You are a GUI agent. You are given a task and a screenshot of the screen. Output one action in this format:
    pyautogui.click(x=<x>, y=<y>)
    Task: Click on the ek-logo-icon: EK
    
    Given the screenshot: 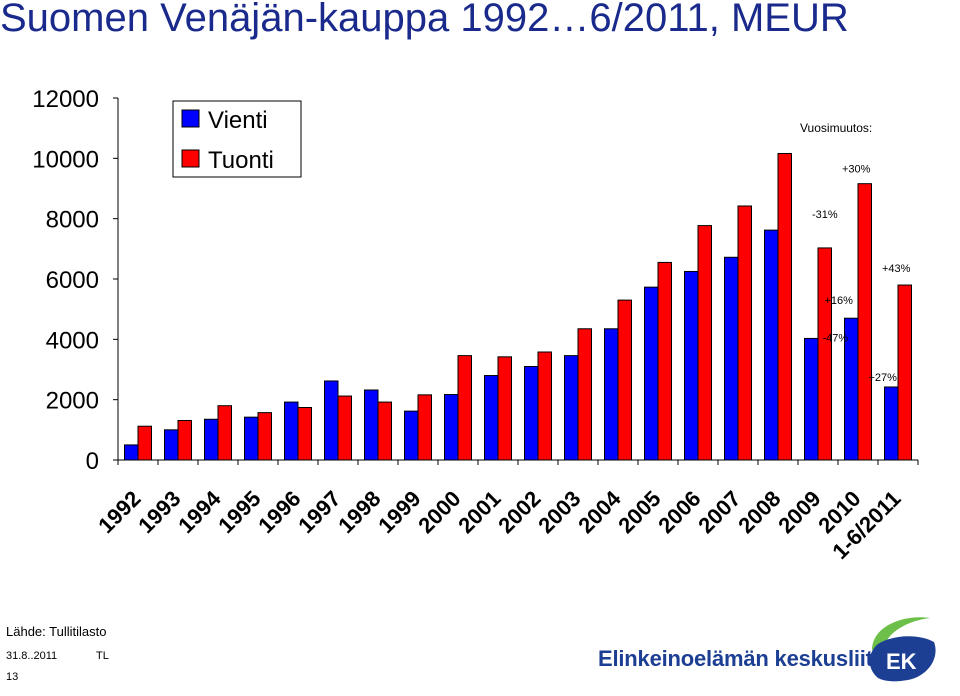 What is the action you would take?
    pyautogui.click(x=902, y=649)
    